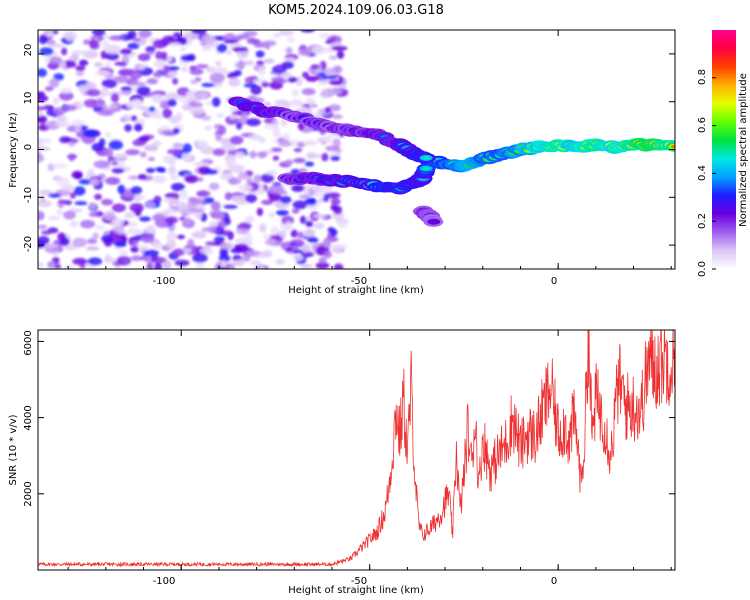 The height and width of the screenshot is (600, 750). What do you see at coordinates (702, 173) in the screenshot?
I see `colorbar-tick-3: 0.4` at bounding box center [702, 173].